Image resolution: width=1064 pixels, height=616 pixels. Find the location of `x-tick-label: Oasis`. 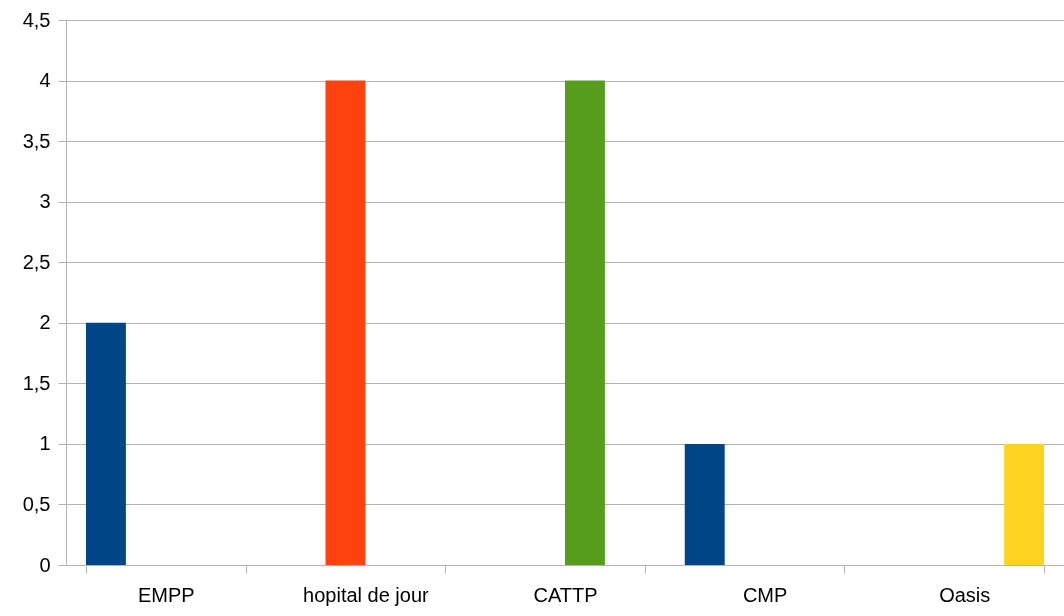

x-tick-label: Oasis is located at coordinates (965, 594).